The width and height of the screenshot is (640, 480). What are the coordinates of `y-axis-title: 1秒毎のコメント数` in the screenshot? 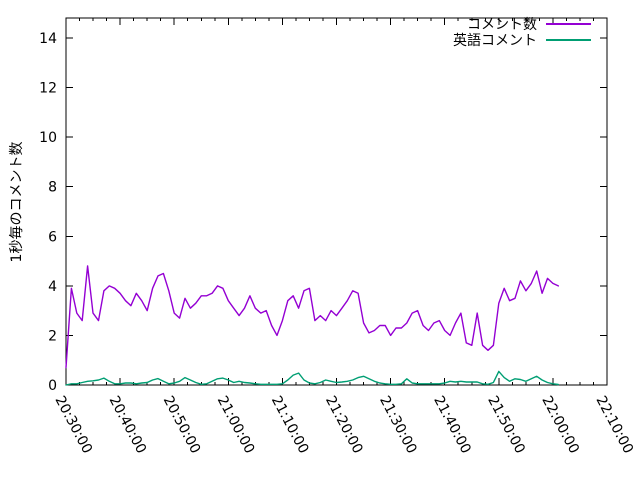 It's located at (17, 202).